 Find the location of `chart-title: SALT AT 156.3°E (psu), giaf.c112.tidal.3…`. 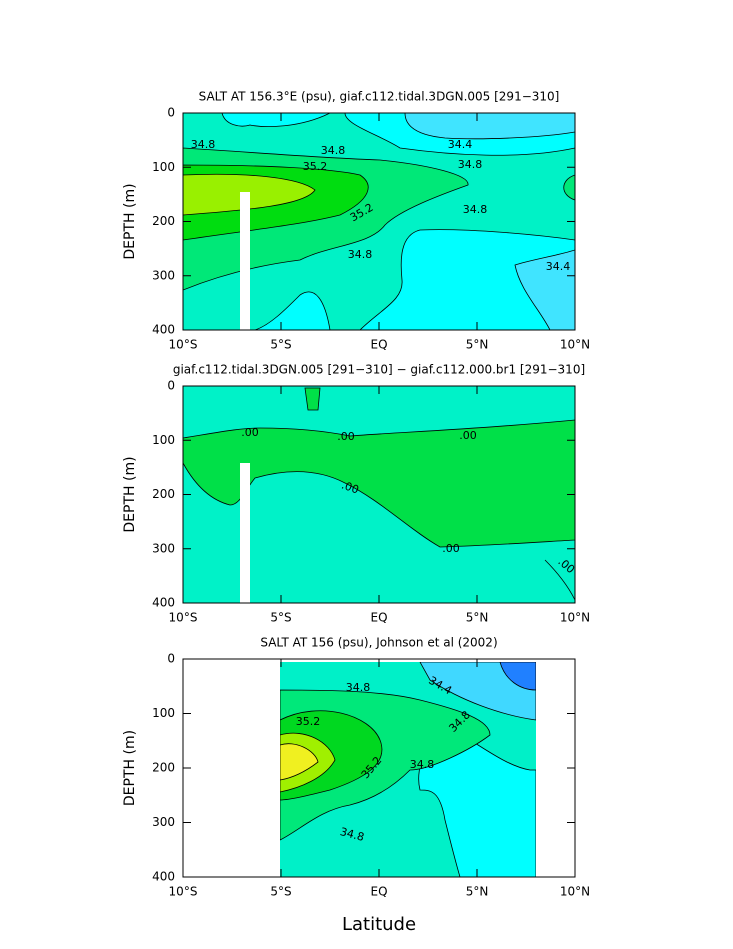

chart-title: SALT AT 156.3°E (psu), giaf.c112.tidal.3… is located at coordinates (379, 97).